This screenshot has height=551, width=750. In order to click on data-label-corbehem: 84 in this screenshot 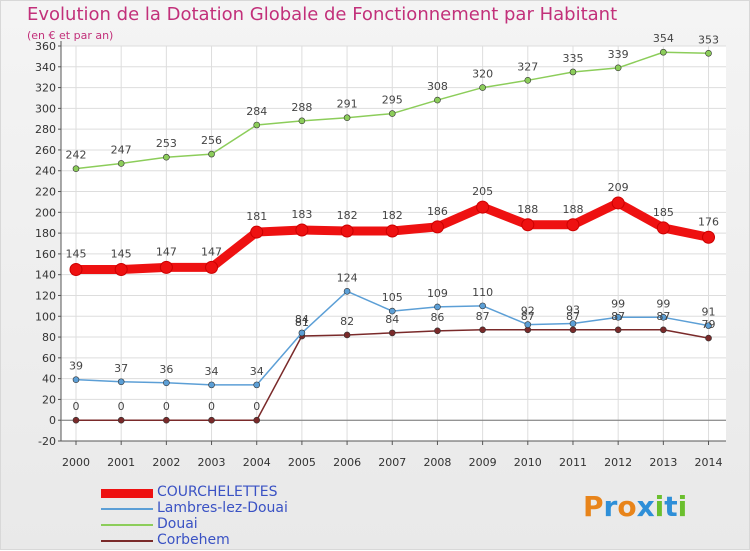, I will do `click(392, 319)`.